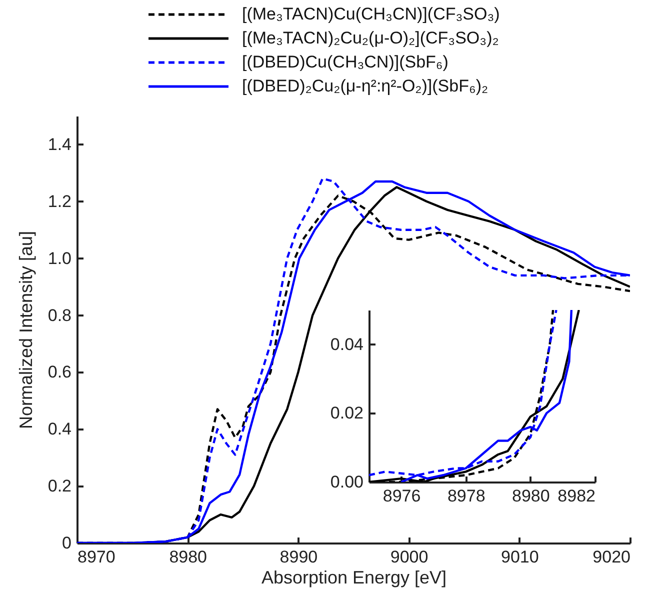 The width and height of the screenshot is (661, 601). Describe the element at coordinates (519, 557) in the screenshot. I see `x-tick-label: 9010` at that location.